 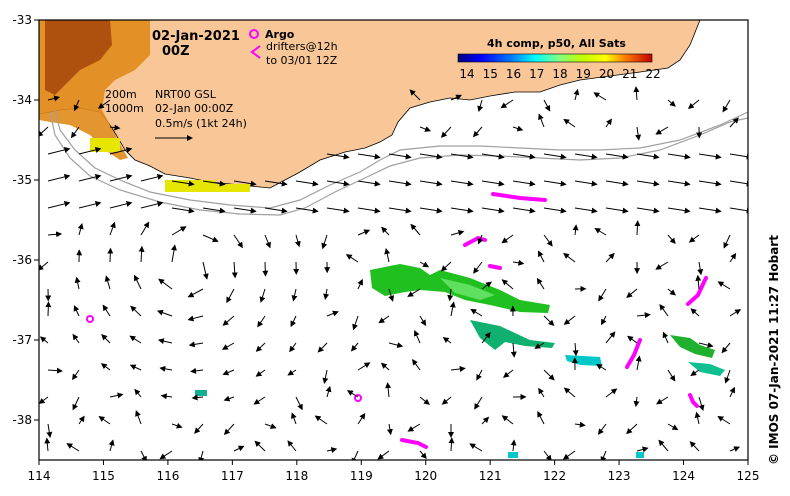 What do you see at coordinates (555, 58) in the screenshot?
I see `colorbar` at bounding box center [555, 58].